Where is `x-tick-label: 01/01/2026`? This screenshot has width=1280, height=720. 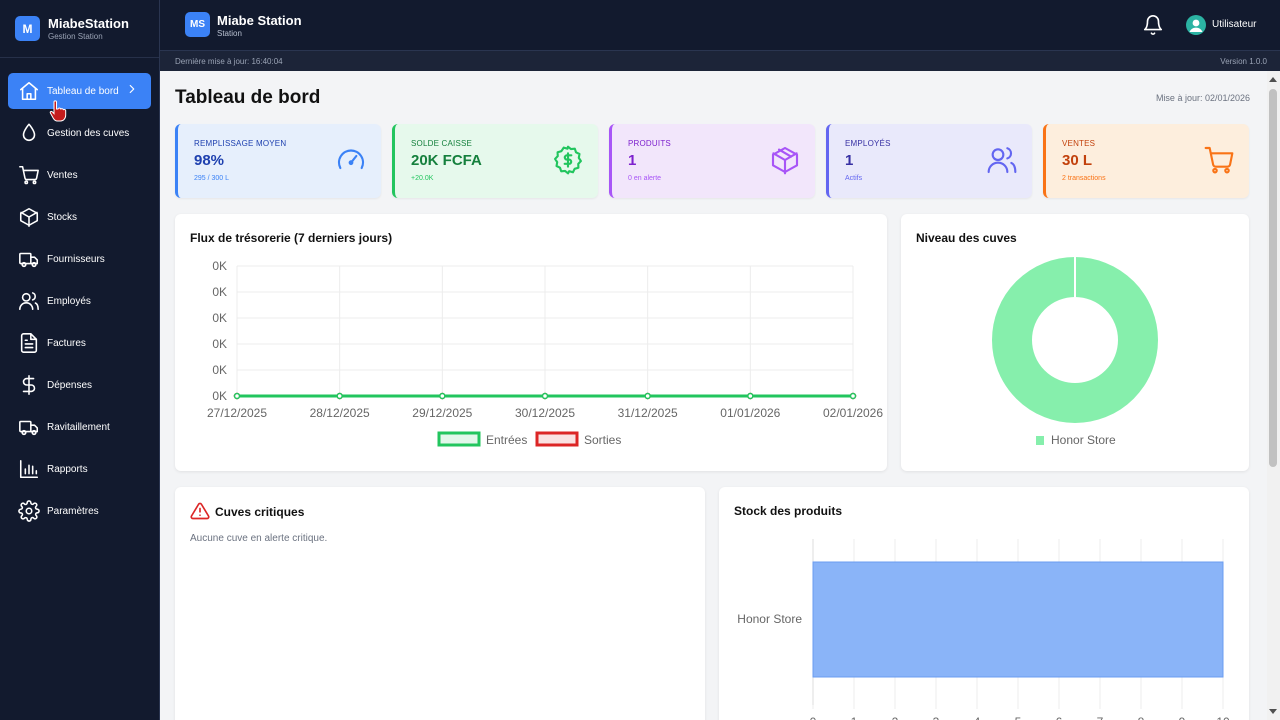
x-tick-label: 01/01/2026 is located at coordinates (750, 413).